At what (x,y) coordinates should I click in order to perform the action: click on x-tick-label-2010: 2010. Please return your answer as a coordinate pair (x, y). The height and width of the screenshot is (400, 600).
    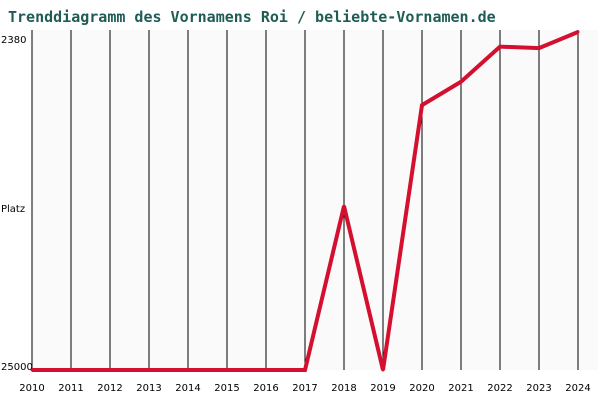
    Looking at the image, I should click on (31, 388).